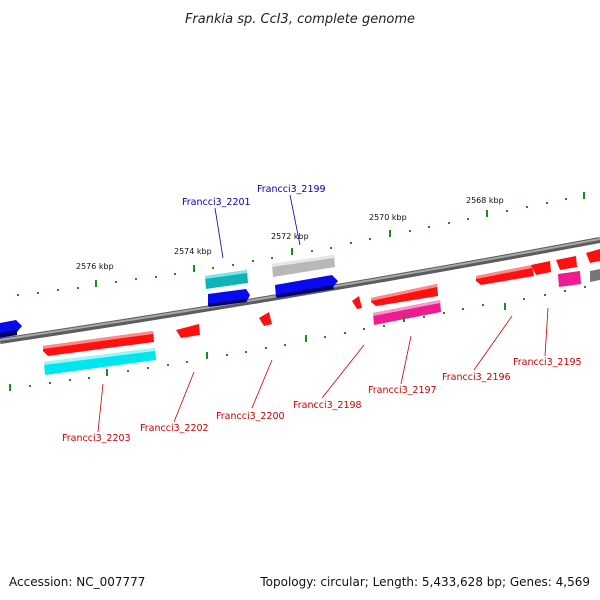 This screenshot has width=600, height=600. What do you see at coordinates (77, 582) in the screenshot?
I see `accession-text: Accession: NC_007777` at bounding box center [77, 582].